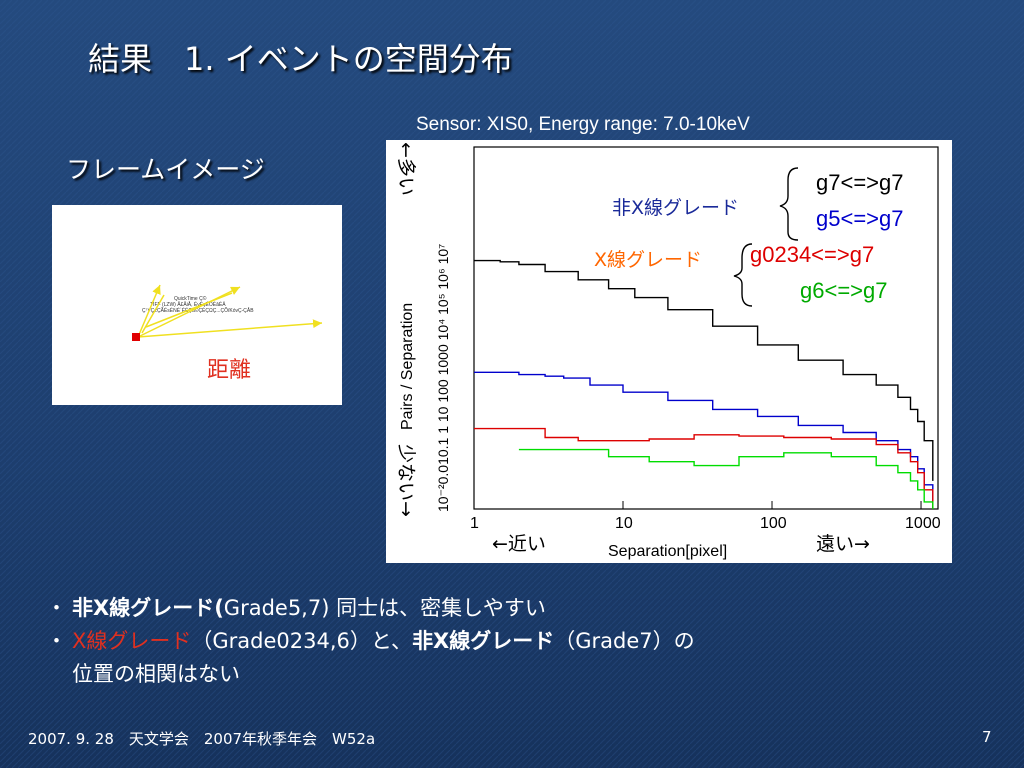 This screenshot has width=1024, height=768. I want to click on slide-title: 結果 1. イベントの空間分布, so click(300, 59).